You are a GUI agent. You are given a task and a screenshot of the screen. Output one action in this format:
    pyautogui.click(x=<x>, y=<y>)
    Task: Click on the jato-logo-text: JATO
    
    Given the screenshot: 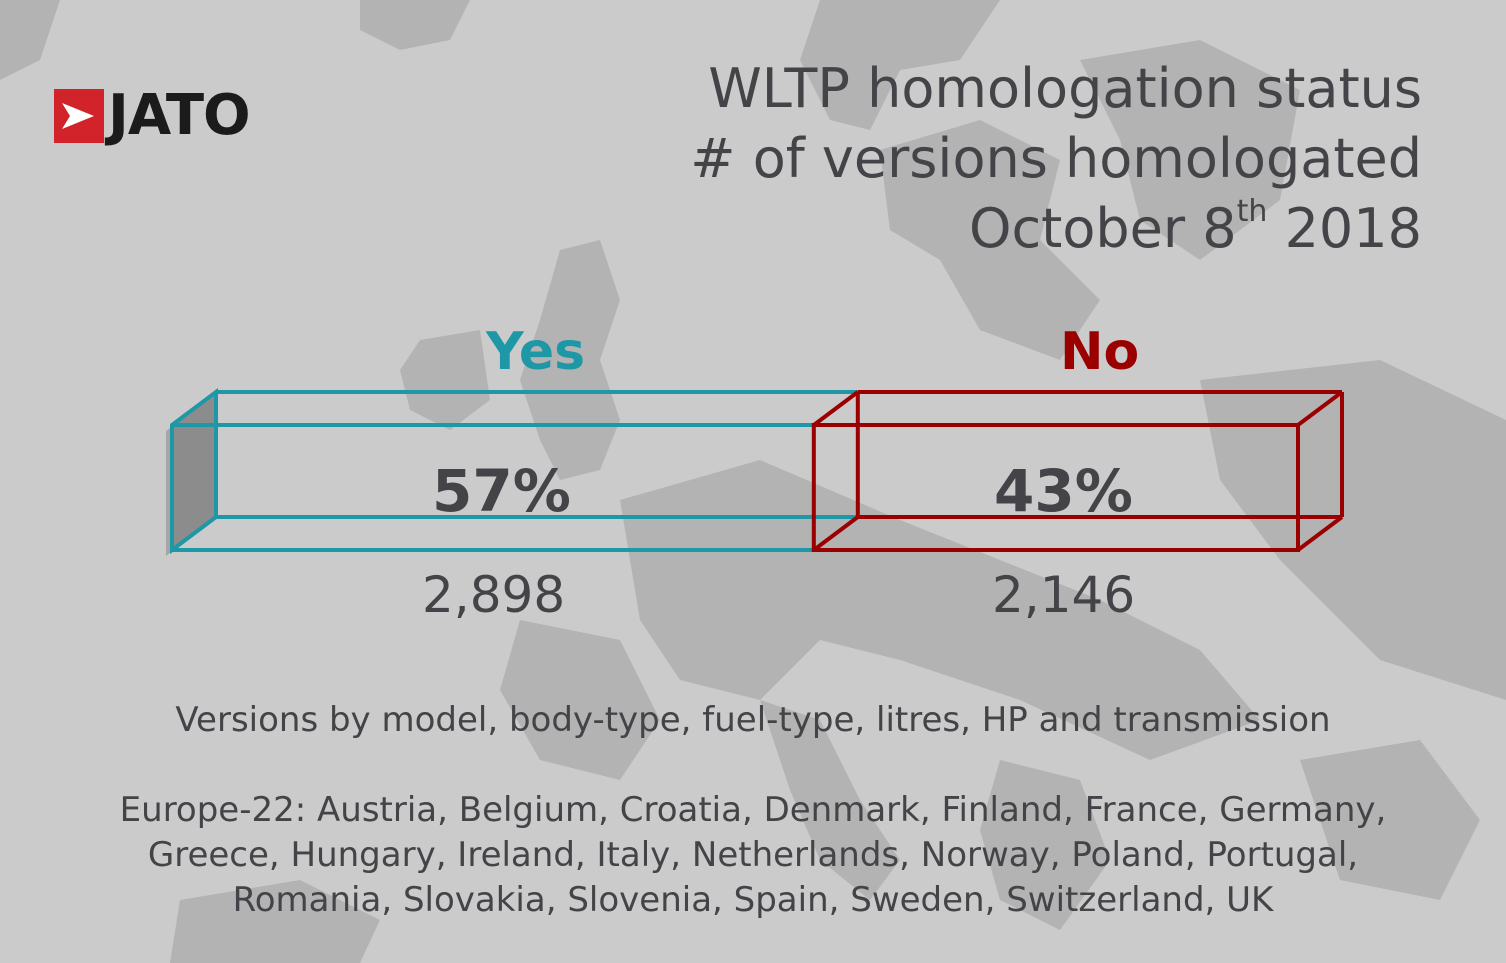 What is the action you would take?
    pyautogui.click(x=179, y=115)
    